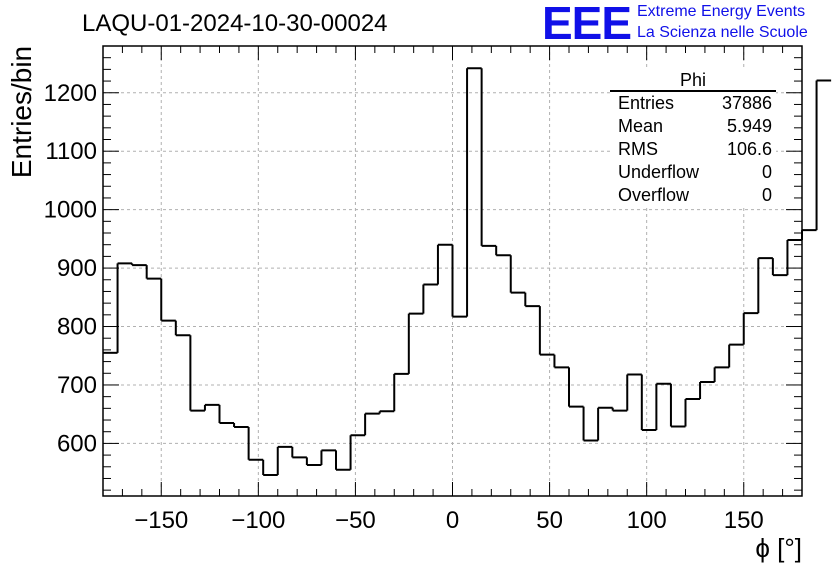  What do you see at coordinates (693, 81) in the screenshot?
I see `stats-title: Phi` at bounding box center [693, 81].